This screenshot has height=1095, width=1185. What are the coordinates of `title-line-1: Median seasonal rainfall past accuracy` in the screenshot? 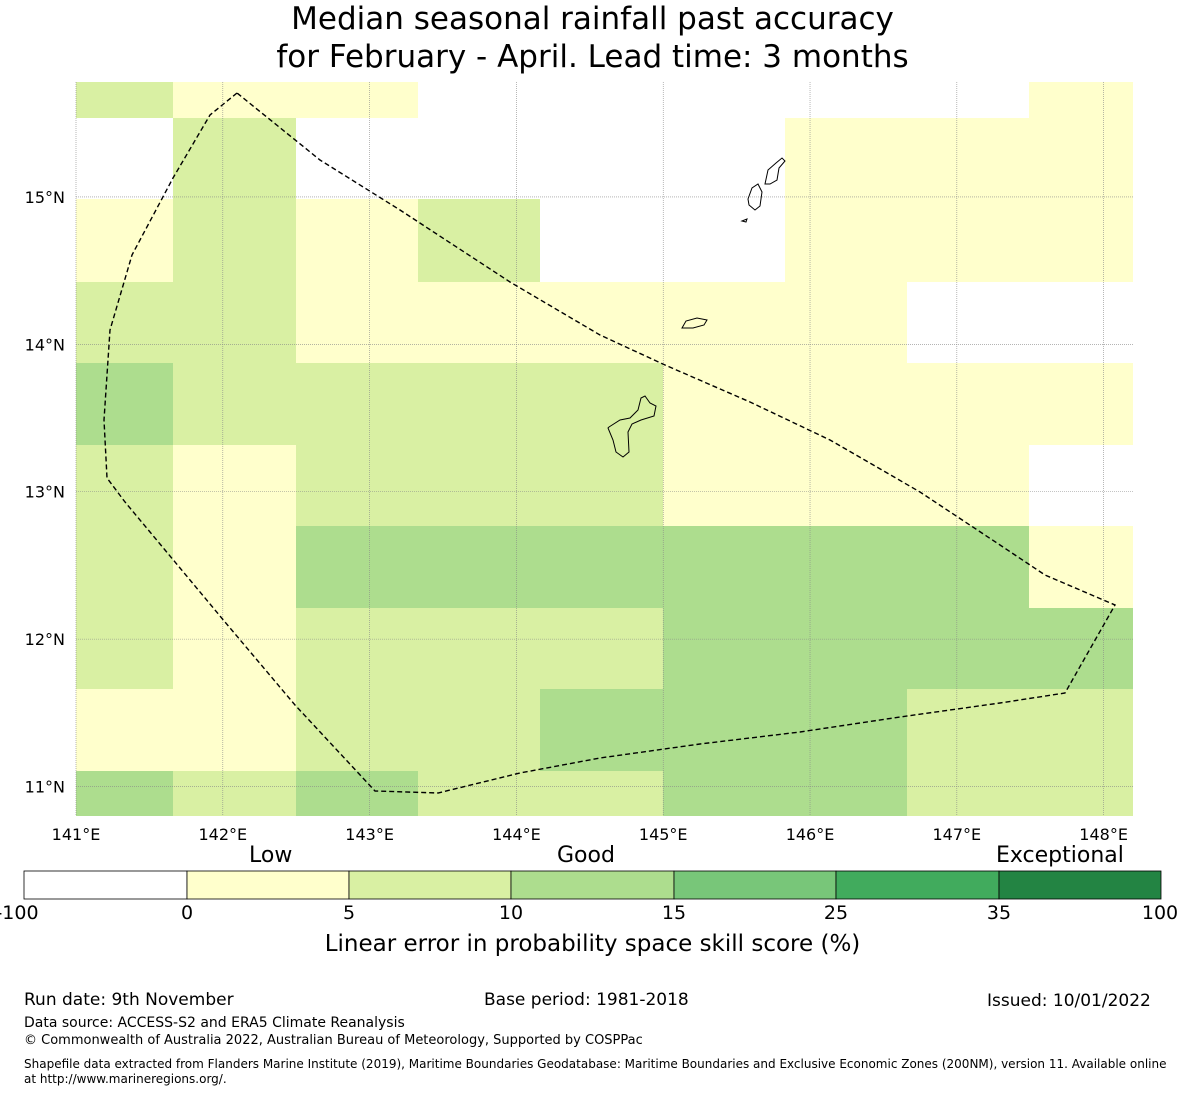 It's located at (592, 19).